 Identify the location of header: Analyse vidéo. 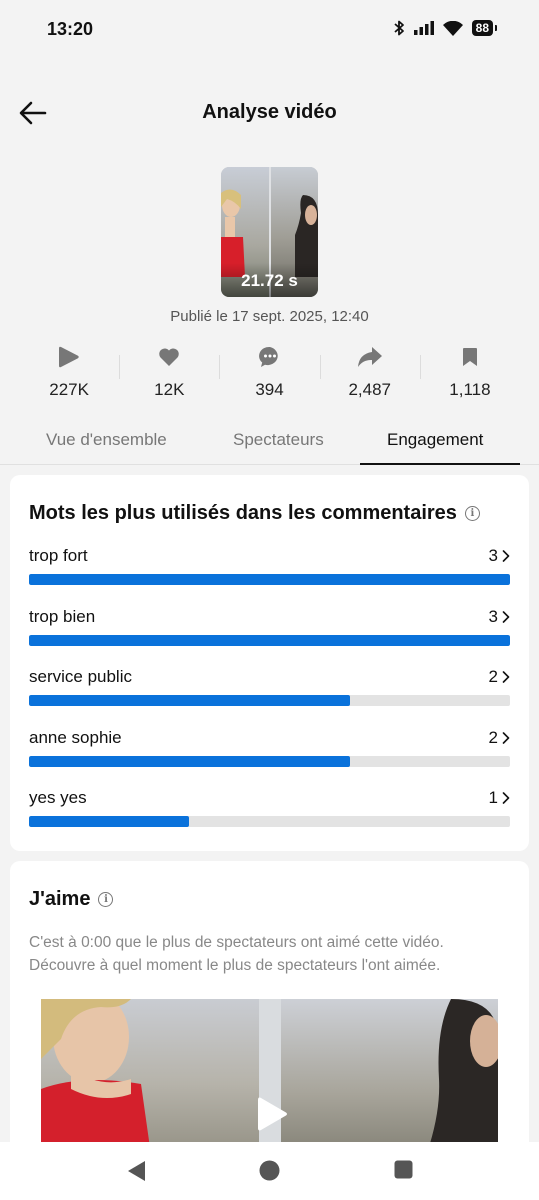
(269, 113).